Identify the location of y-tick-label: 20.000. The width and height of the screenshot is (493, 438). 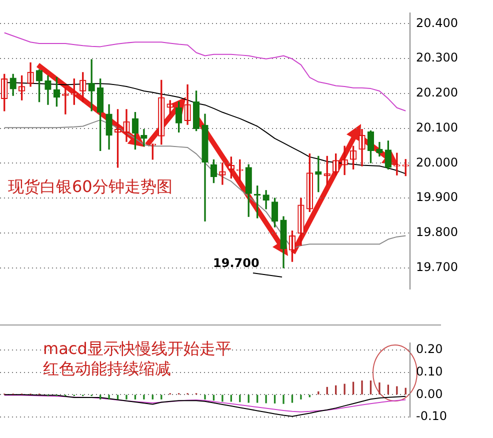
(437, 162).